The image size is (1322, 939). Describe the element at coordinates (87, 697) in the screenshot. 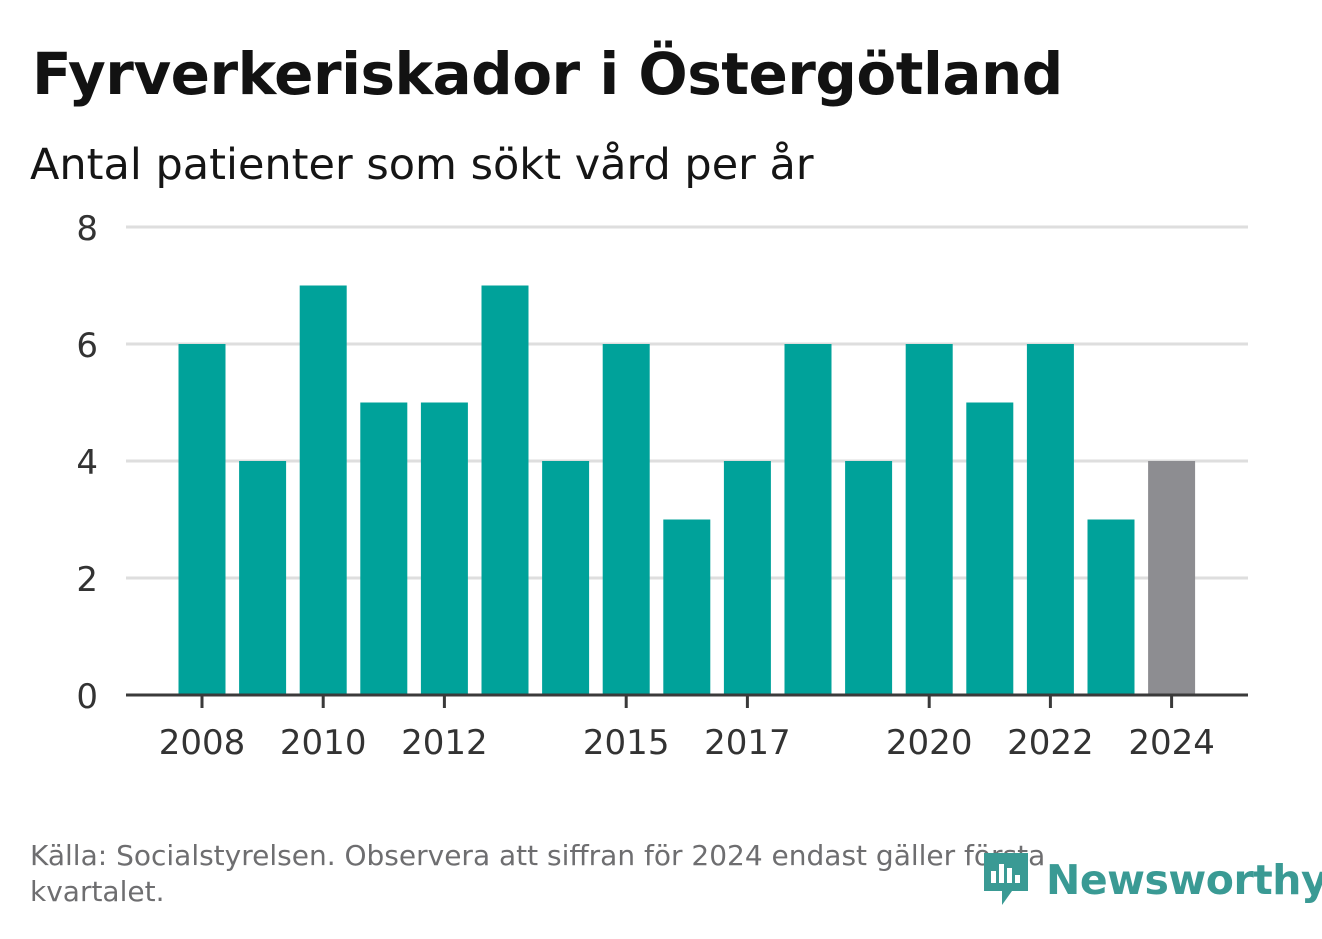

I see `y-tick-label: 0` at that location.